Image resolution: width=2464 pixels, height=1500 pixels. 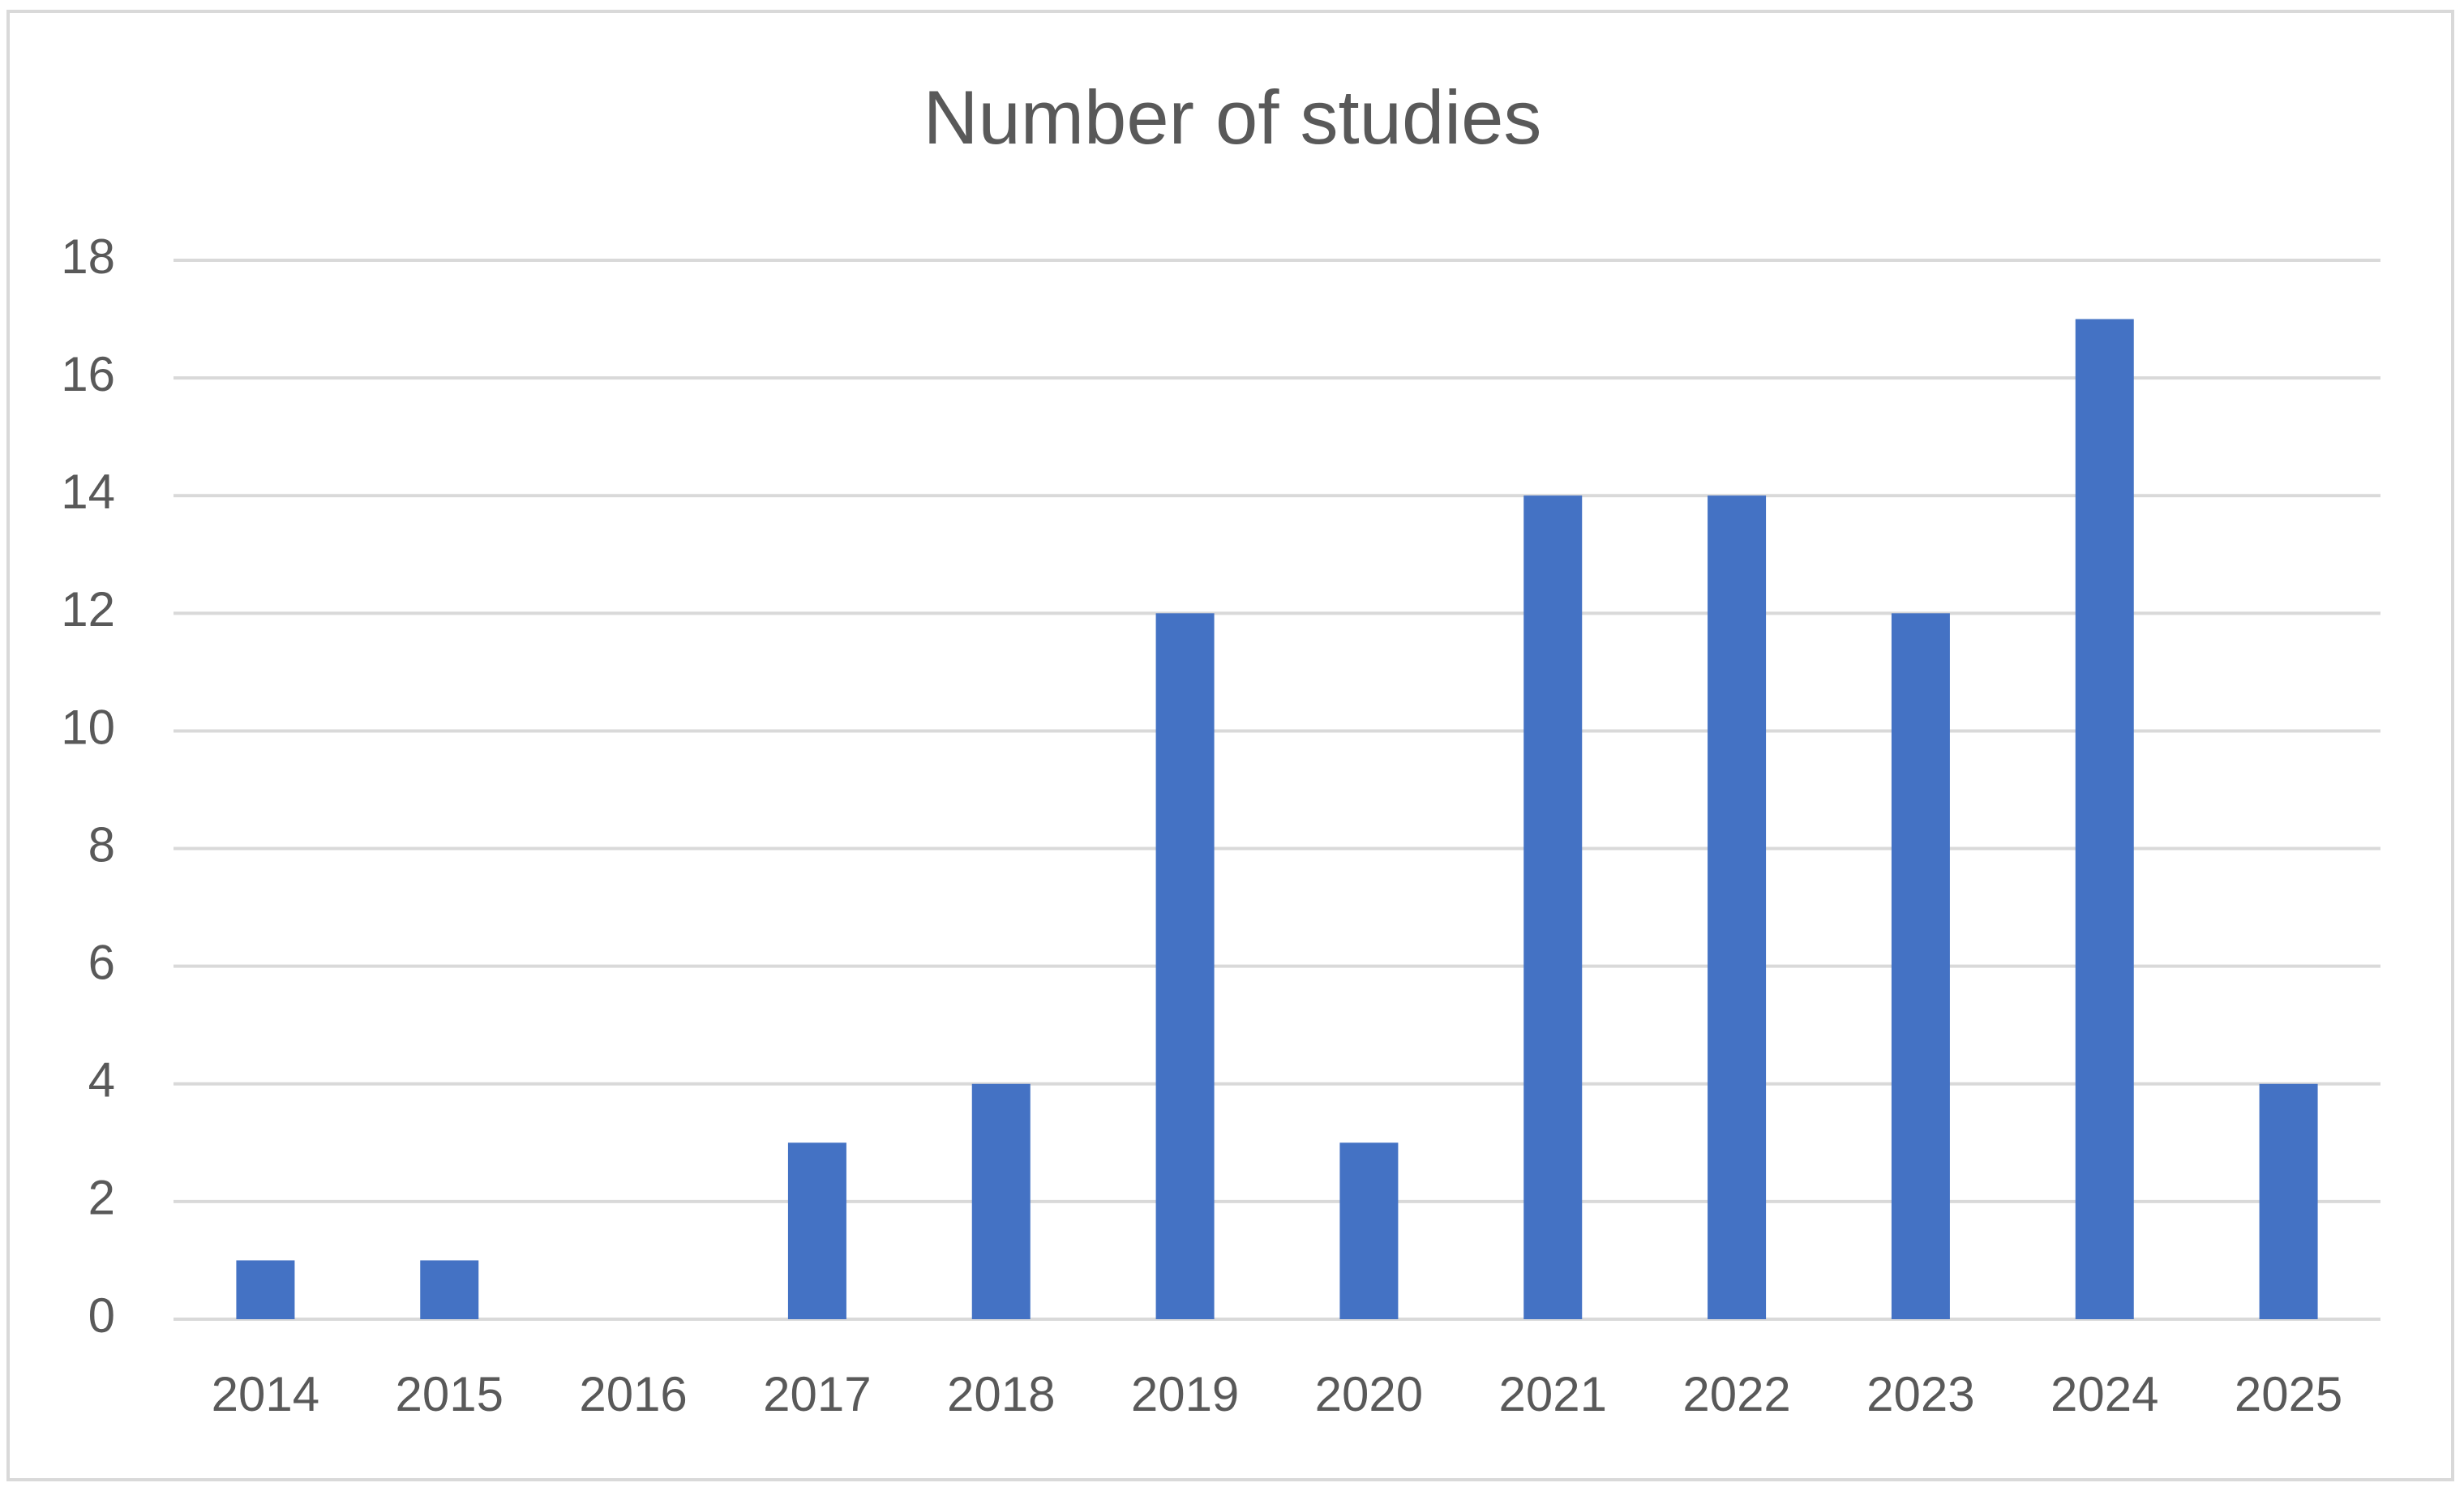 What do you see at coordinates (2104, 1394) in the screenshot?
I see `x-tick-label: 2024` at bounding box center [2104, 1394].